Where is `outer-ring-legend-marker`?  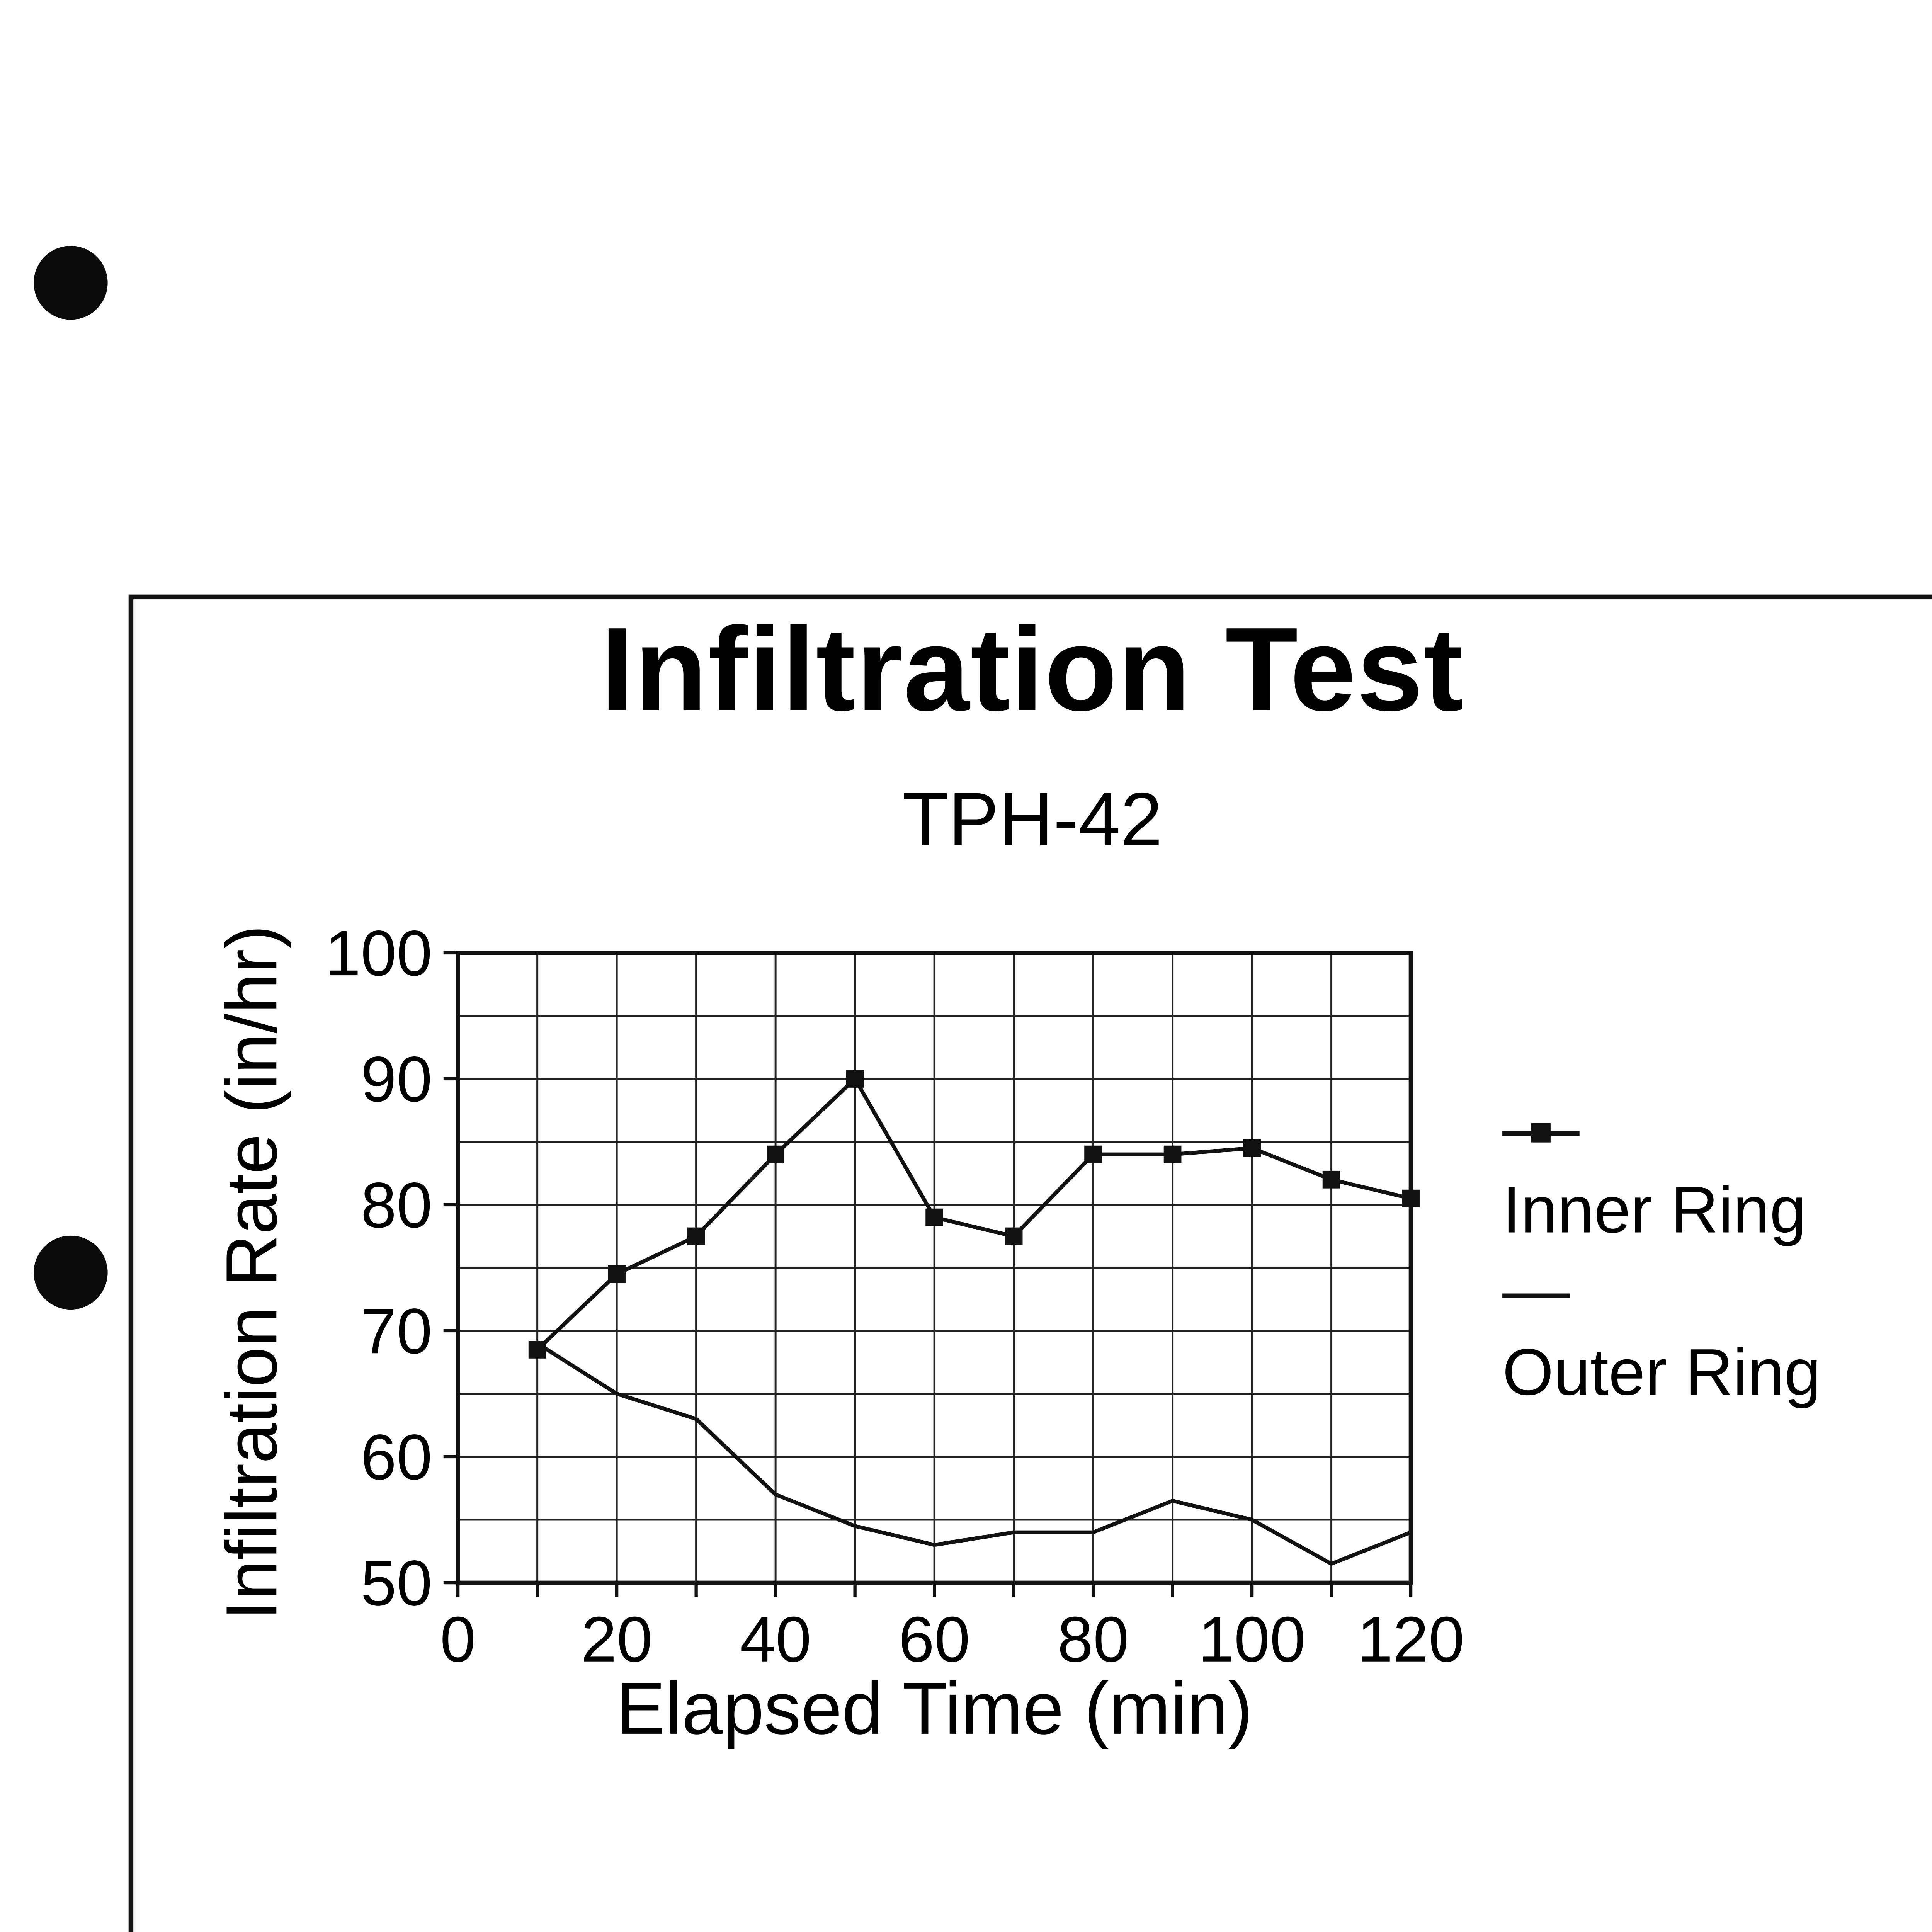
outer-ring-legend-marker is located at coordinates (1703, 1295).